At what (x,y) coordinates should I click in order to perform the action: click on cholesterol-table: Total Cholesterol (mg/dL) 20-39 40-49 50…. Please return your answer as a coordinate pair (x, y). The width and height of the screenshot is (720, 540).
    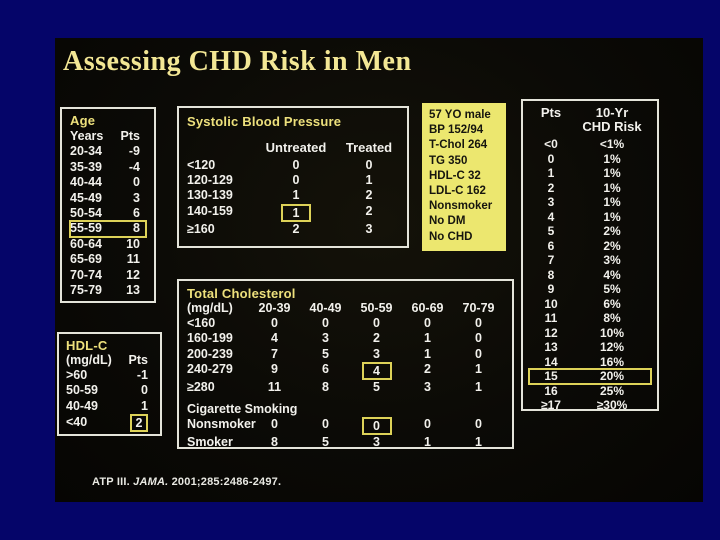
    Looking at the image, I should click on (345, 364).